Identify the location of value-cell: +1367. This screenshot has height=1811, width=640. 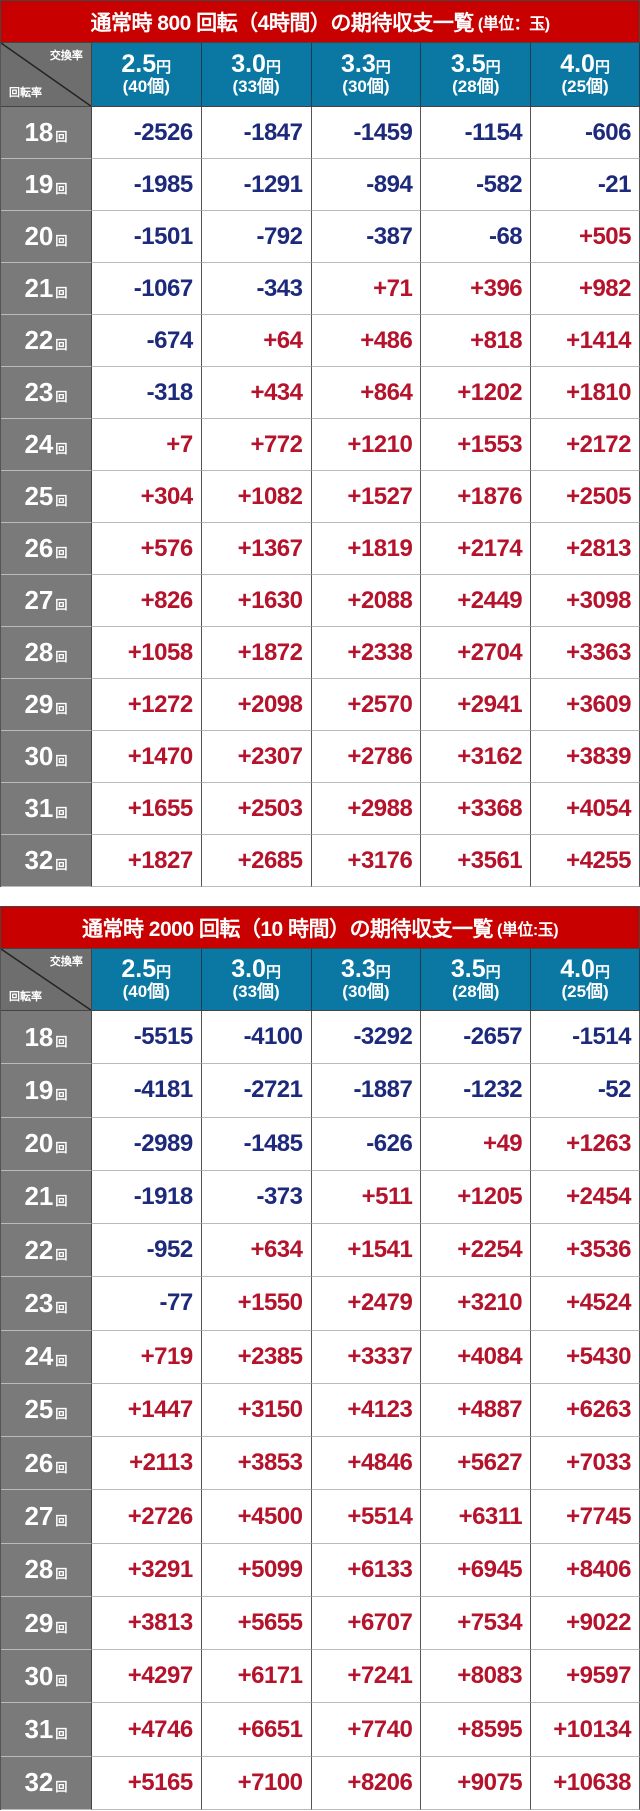
(256, 549).